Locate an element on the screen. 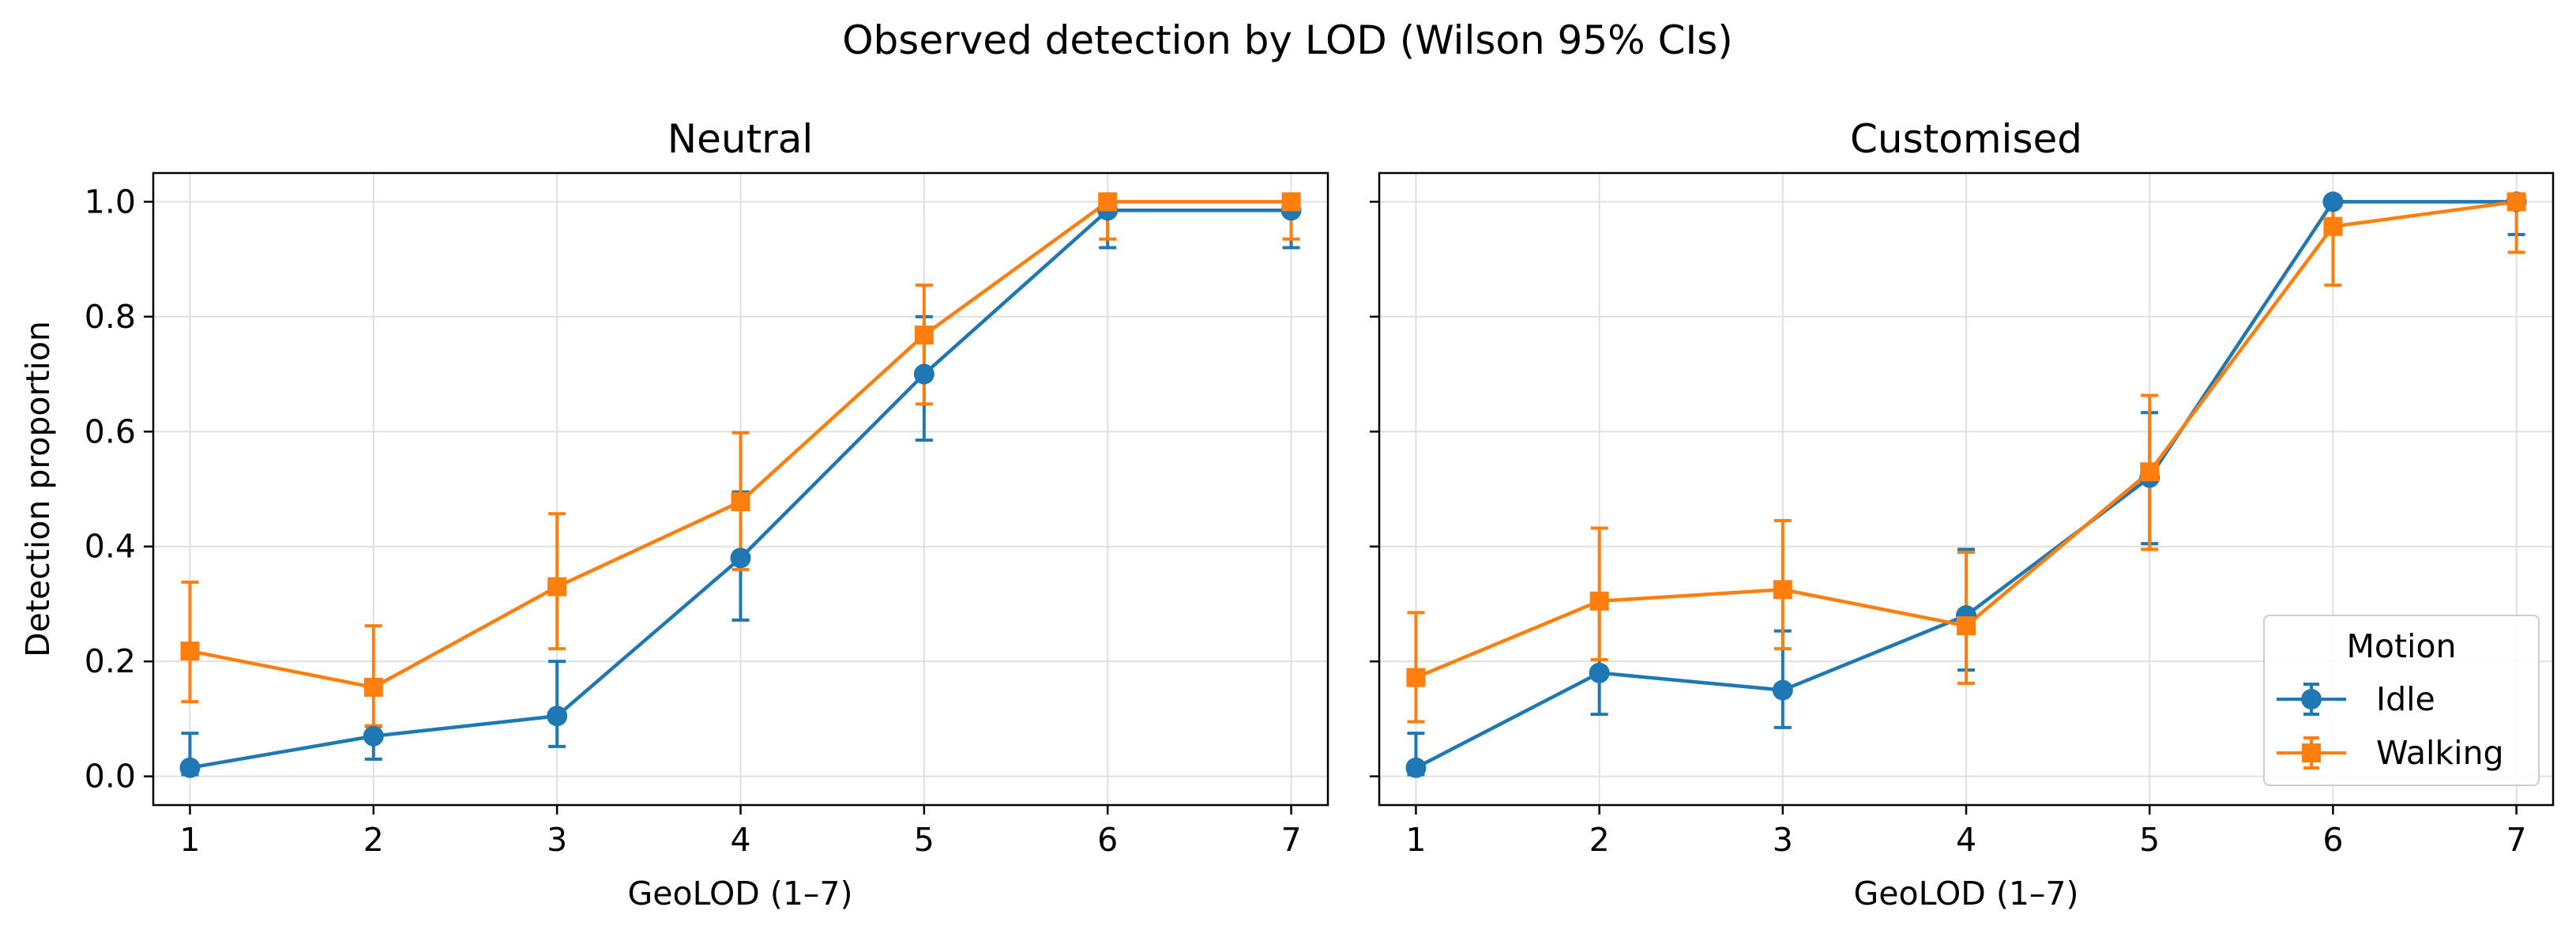  y-tick-label: 0.6 is located at coordinates (111, 431).